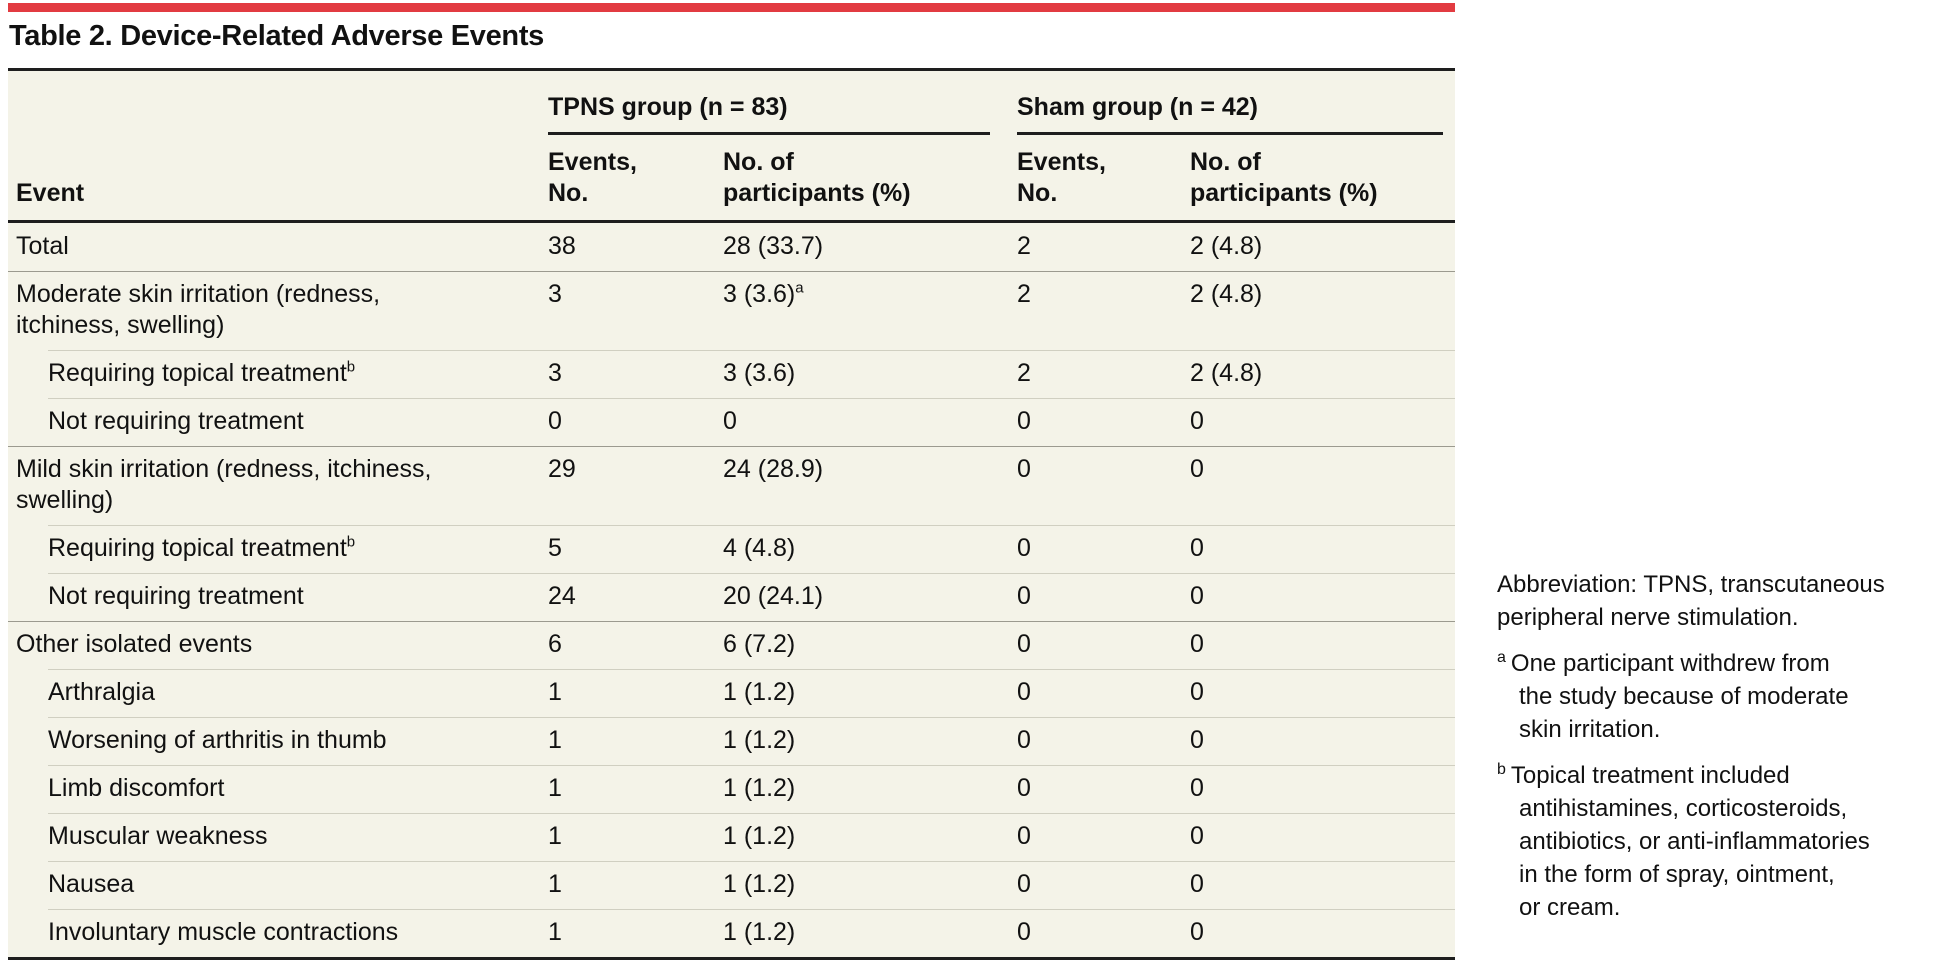  What do you see at coordinates (731, 422) in the screenshot?
I see `table-row: Not requiring treatment 0 0 0 0` at bounding box center [731, 422].